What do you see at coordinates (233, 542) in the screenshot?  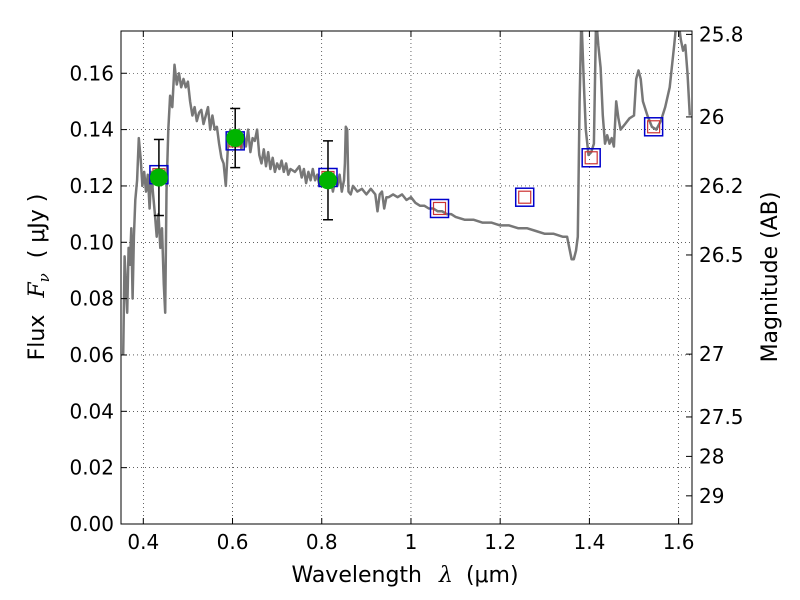 I see `x-tick-label: 0.6` at bounding box center [233, 542].